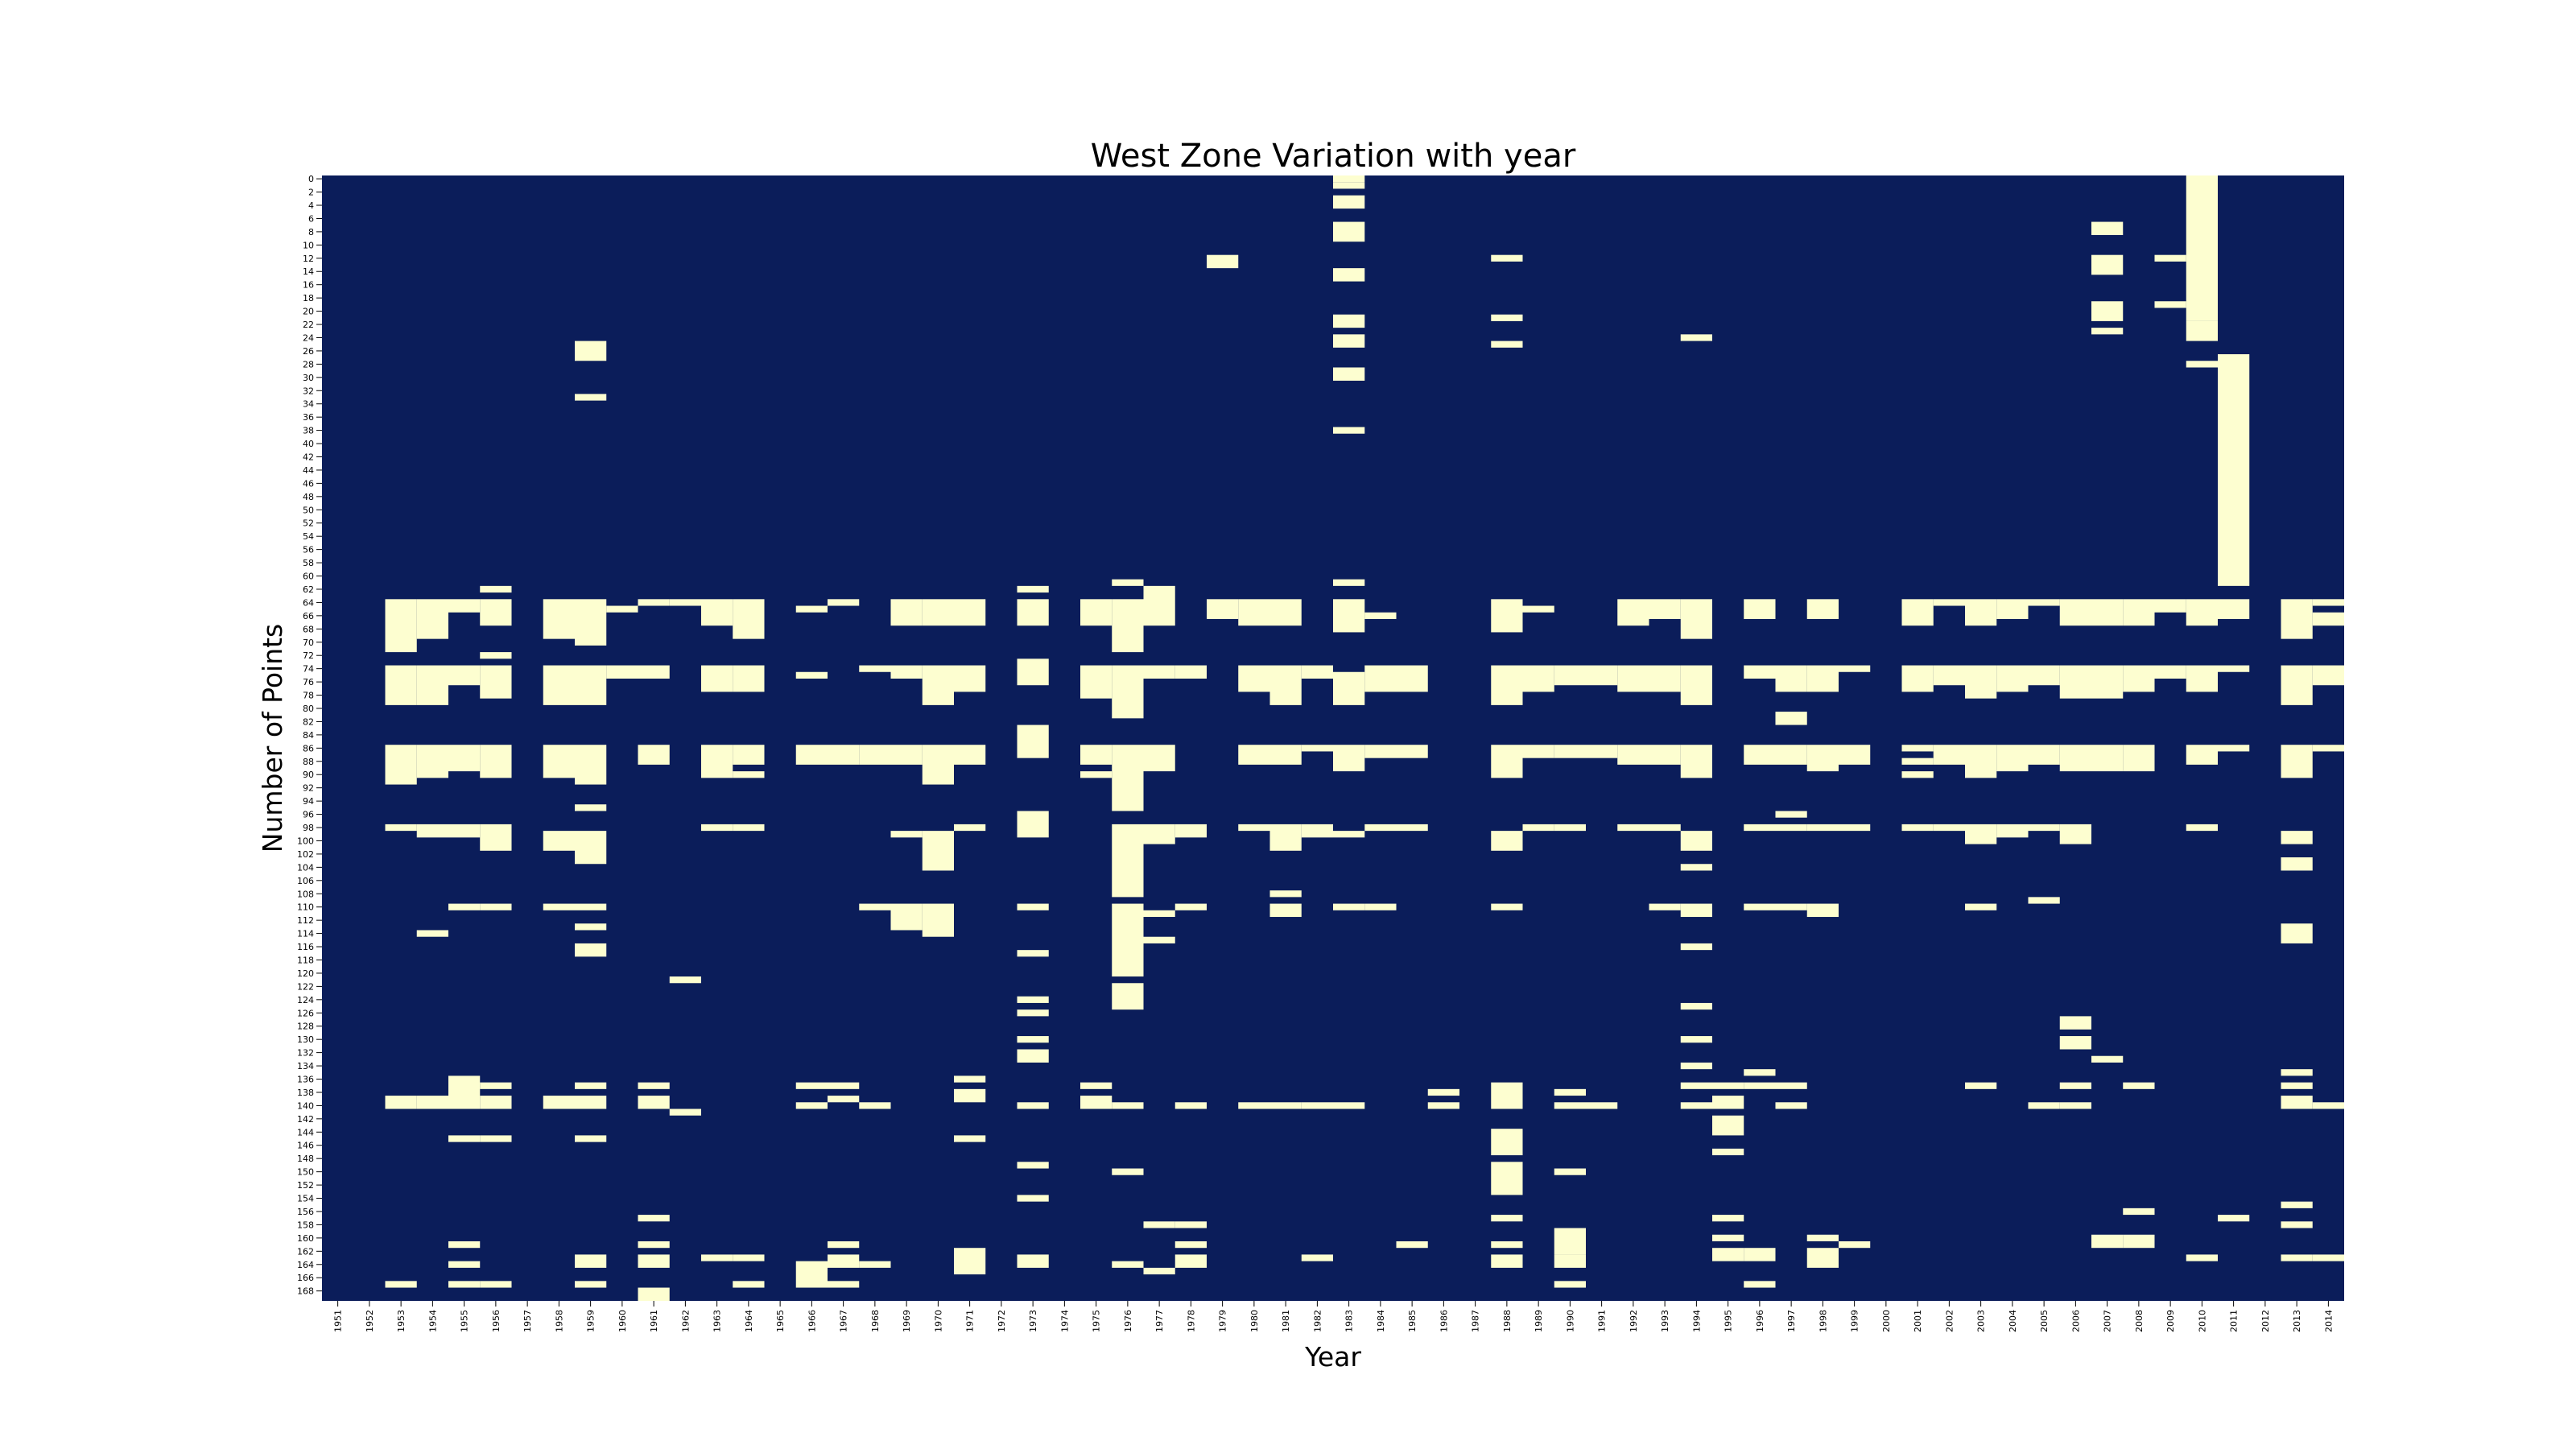  What do you see at coordinates (308, 497) in the screenshot?
I see `y-tick-label: 48` at bounding box center [308, 497].